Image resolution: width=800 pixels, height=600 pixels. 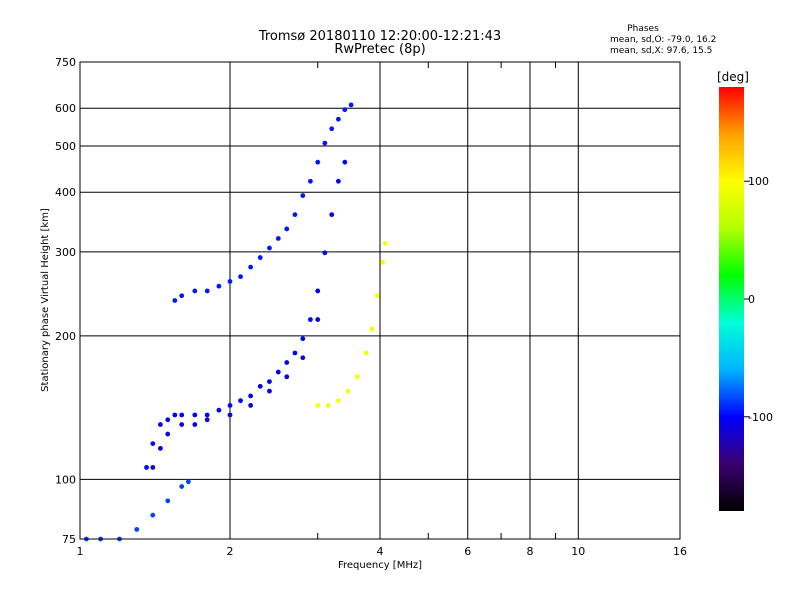 I want to click on x-tick-label: 8, so click(x=530, y=551).